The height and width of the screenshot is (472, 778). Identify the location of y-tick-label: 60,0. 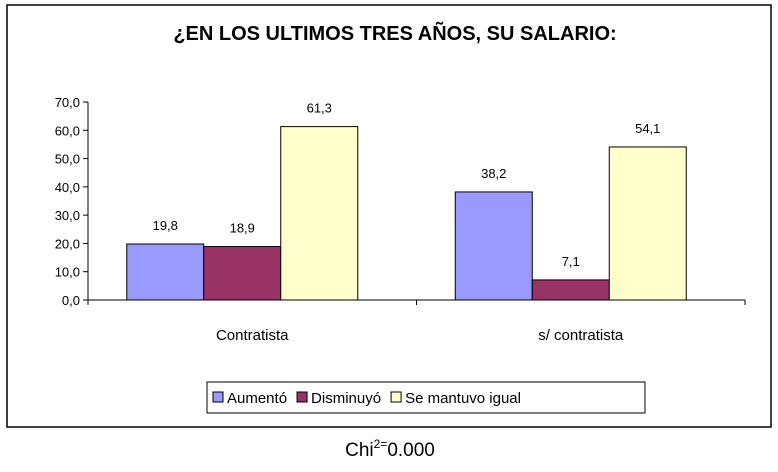
(67, 130).